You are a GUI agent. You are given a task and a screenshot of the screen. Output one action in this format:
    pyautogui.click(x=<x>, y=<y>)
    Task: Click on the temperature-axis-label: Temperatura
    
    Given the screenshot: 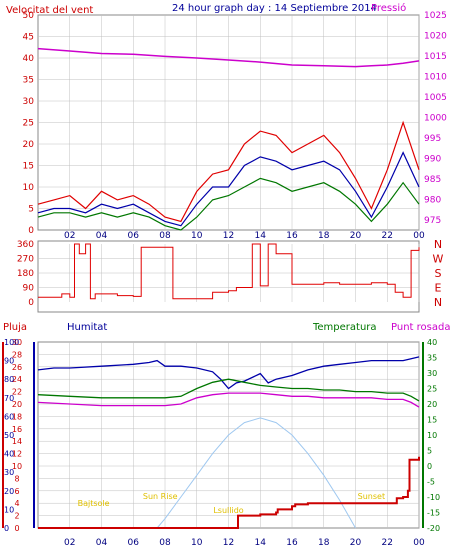 What is the action you would take?
    pyautogui.click(x=344, y=327)
    